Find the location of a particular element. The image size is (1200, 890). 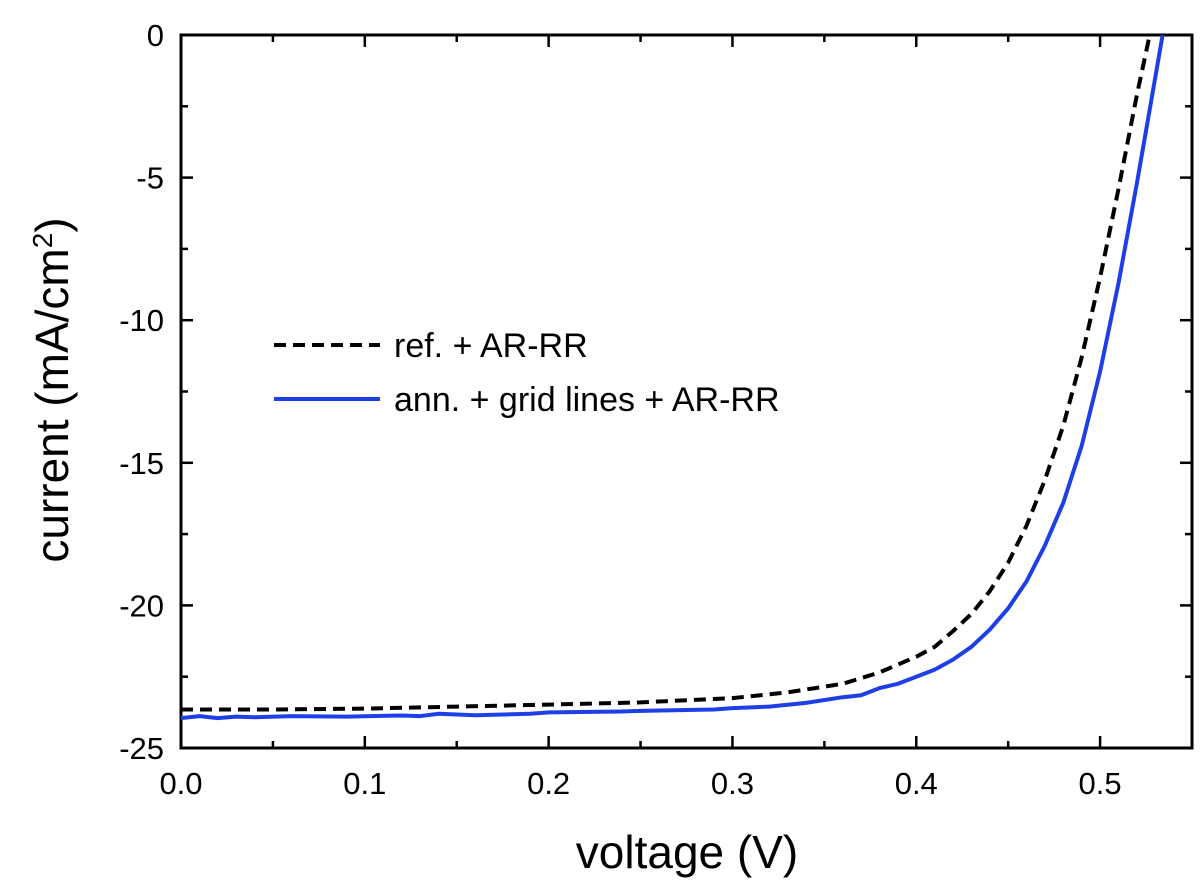

y-axis-label-main: current (mA/cm is located at coordinates (52, 405).